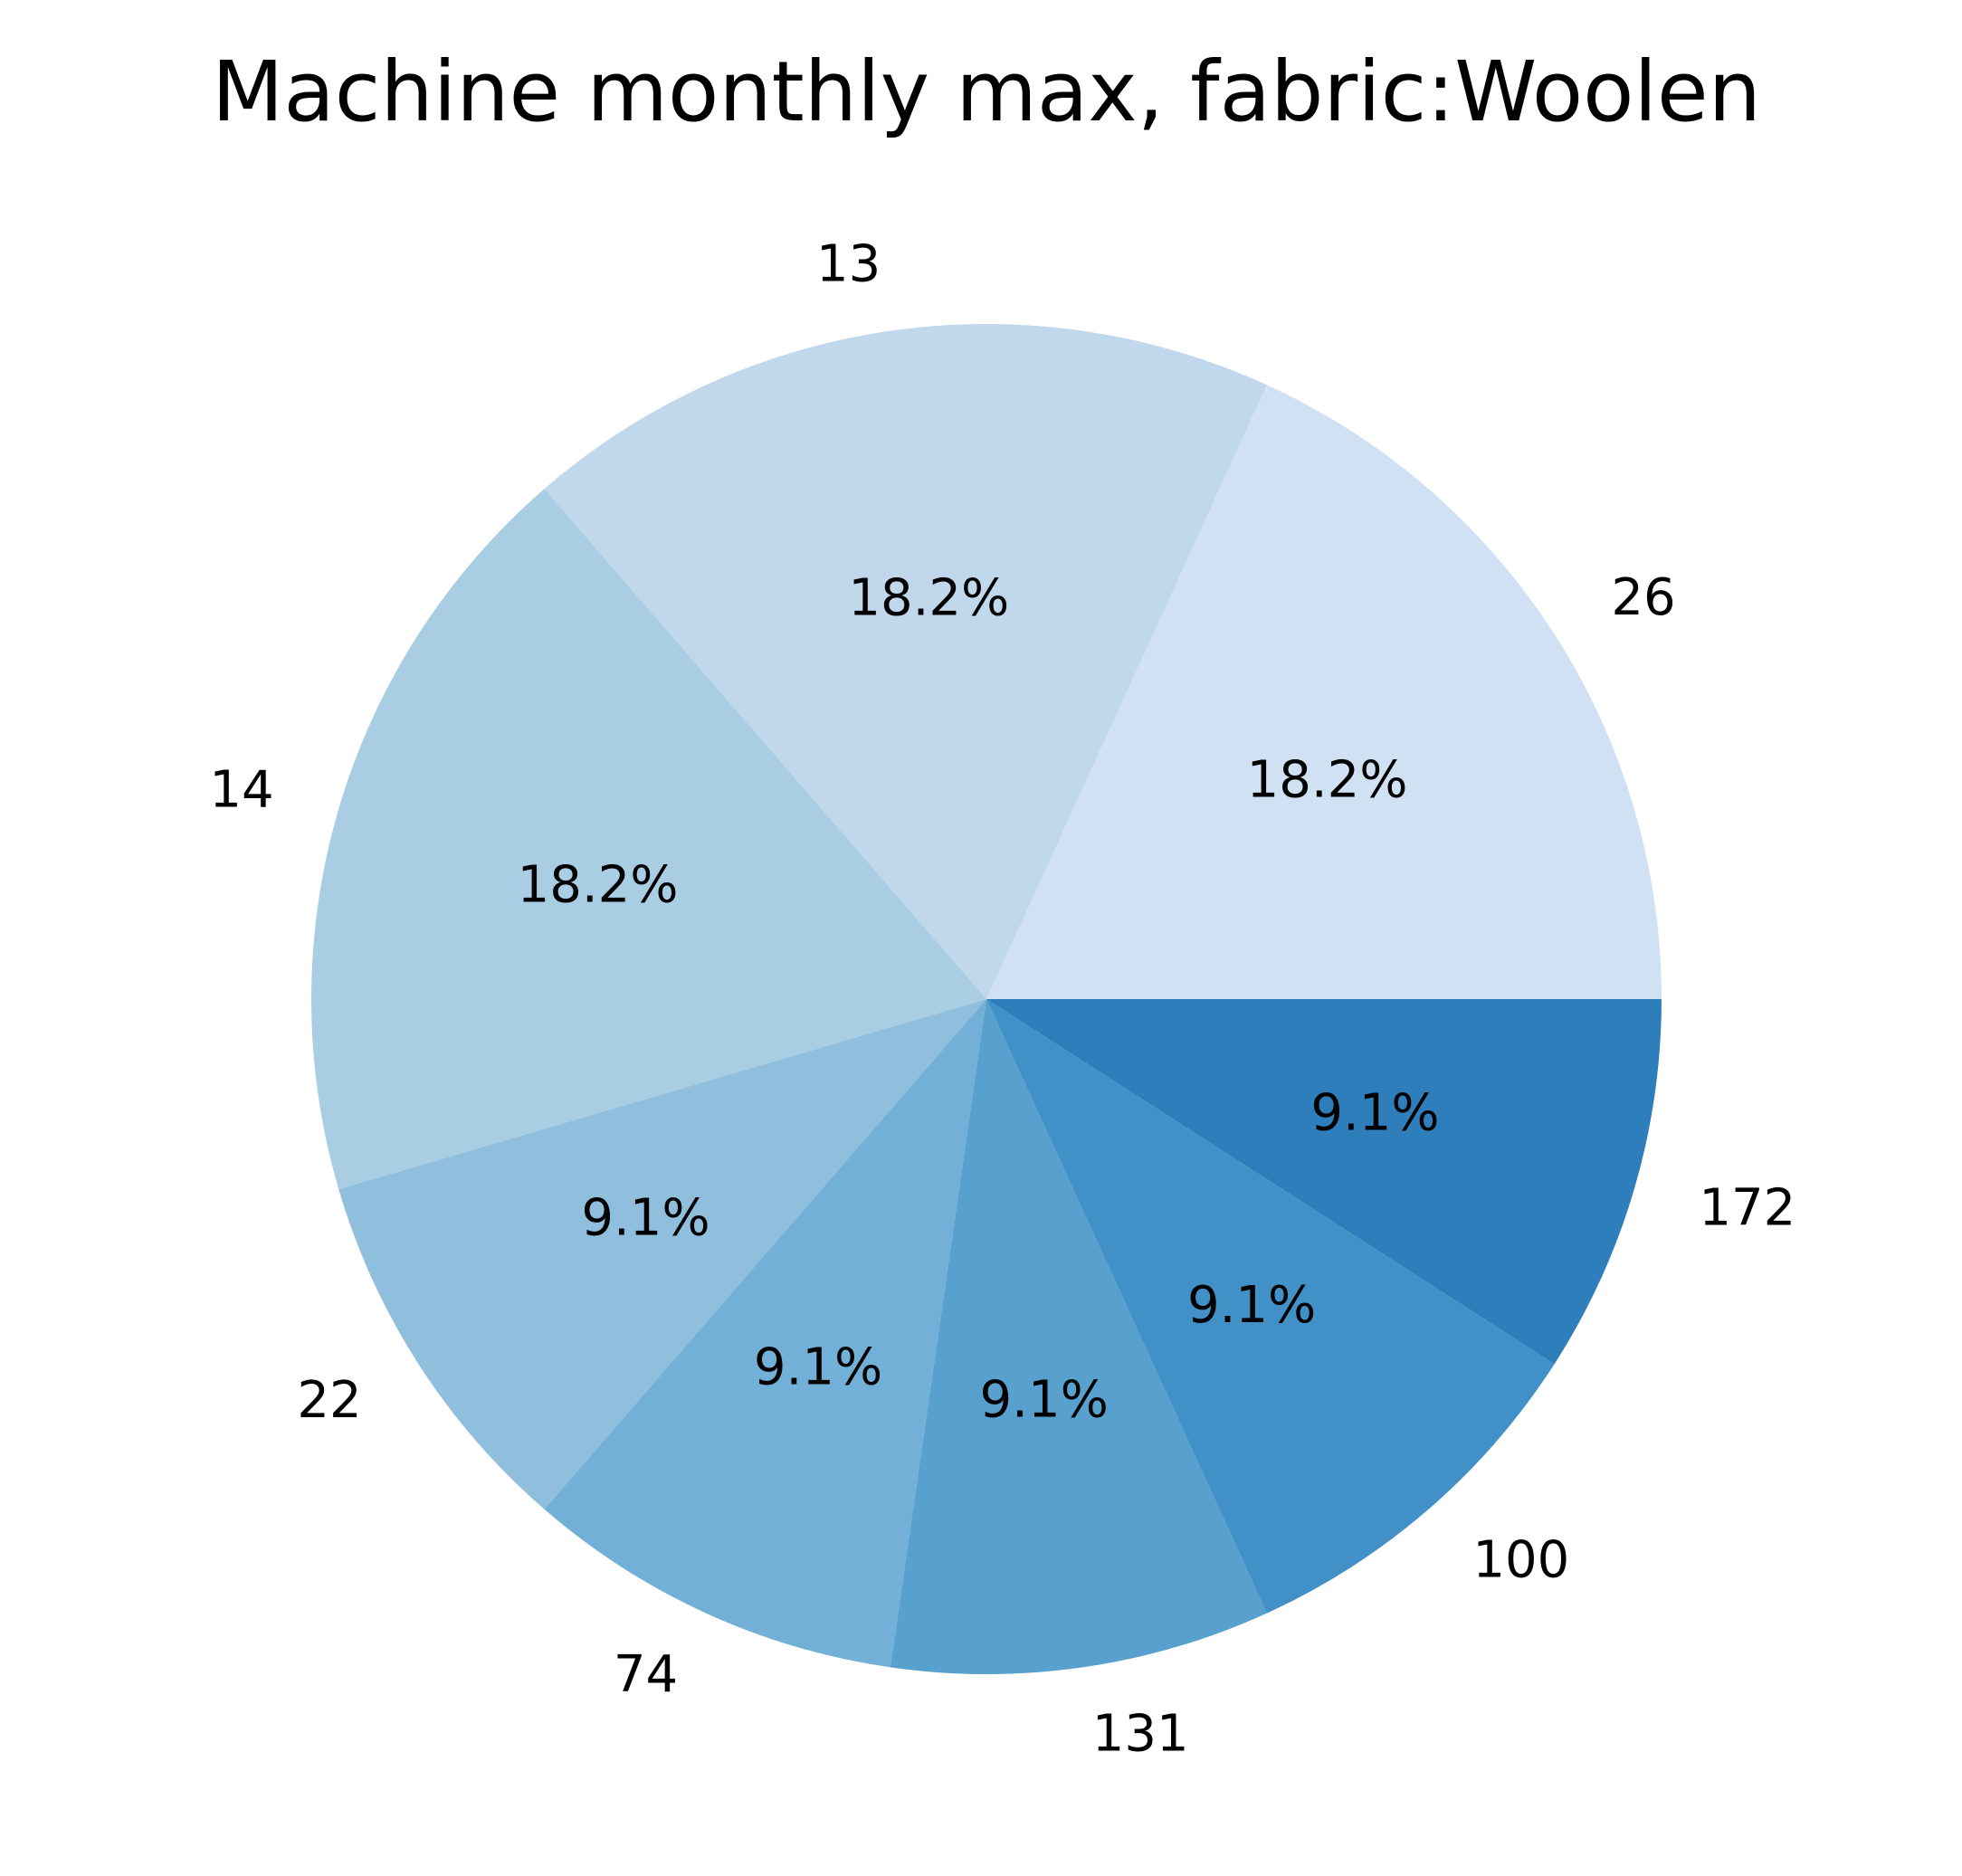 The height and width of the screenshot is (1876, 1962). I want to click on slice-label: 172, so click(1747, 1208).